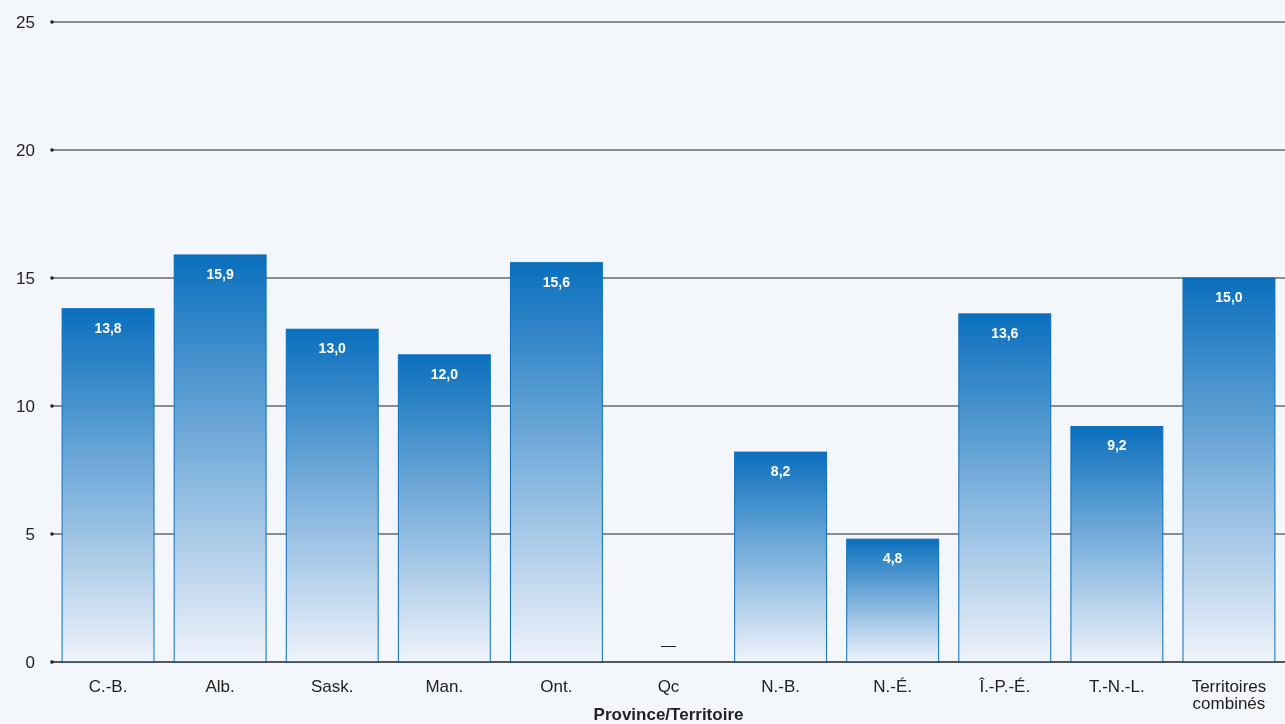 Image resolution: width=1285 pixels, height=724 pixels. Describe the element at coordinates (556, 281) in the screenshot. I see `data-label: 15,6` at that location.